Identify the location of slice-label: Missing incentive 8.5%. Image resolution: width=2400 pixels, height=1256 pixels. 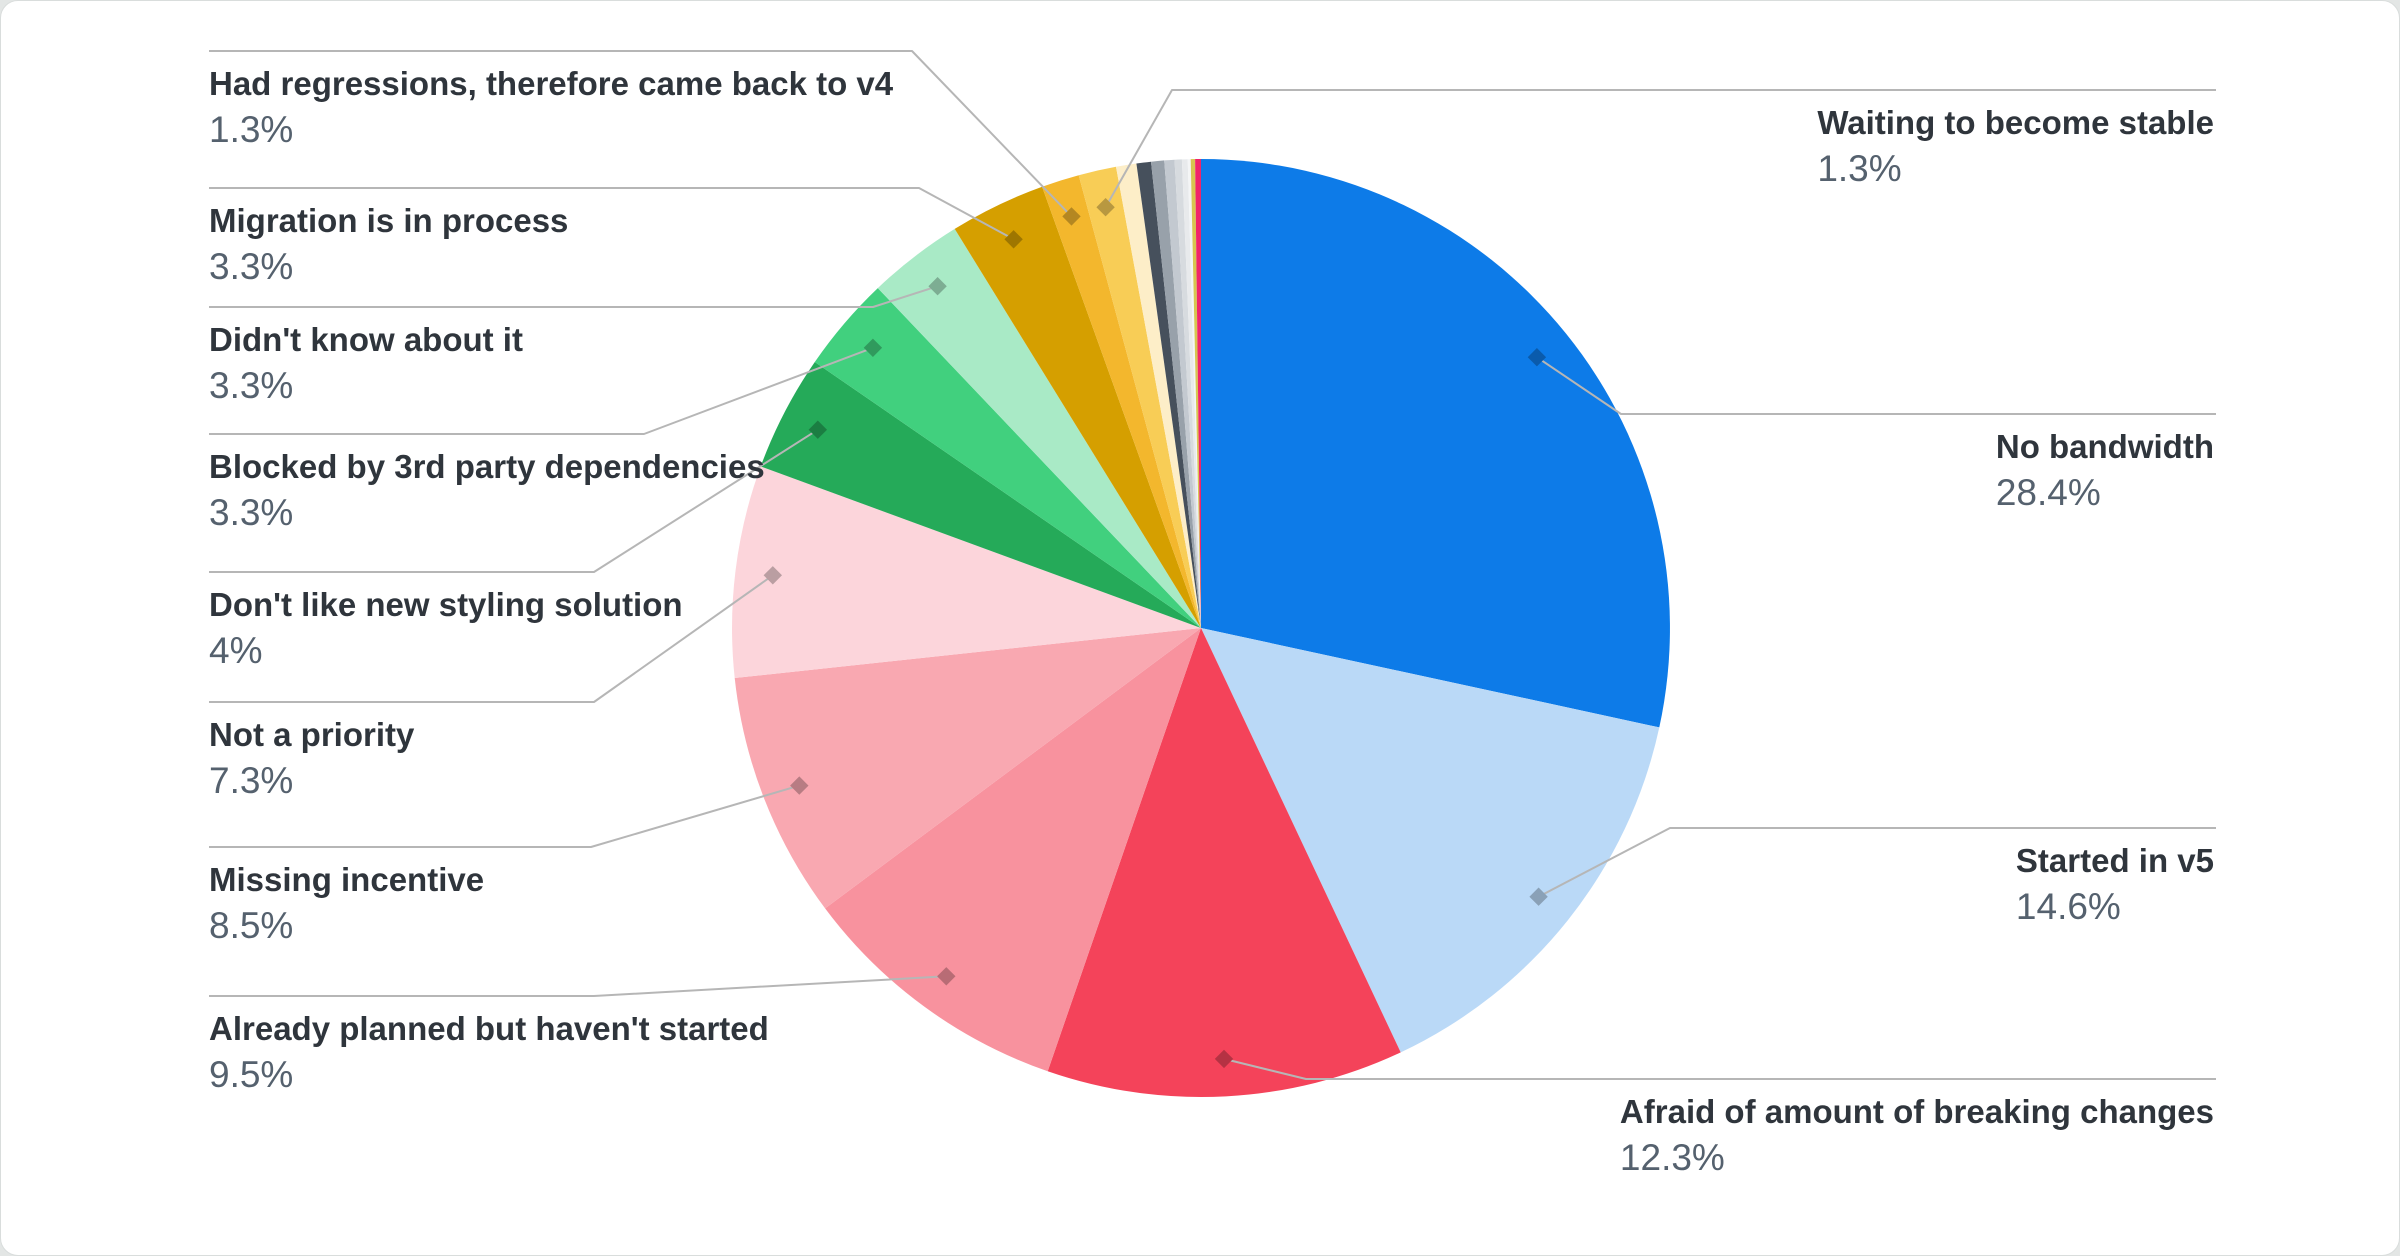
(346, 903).